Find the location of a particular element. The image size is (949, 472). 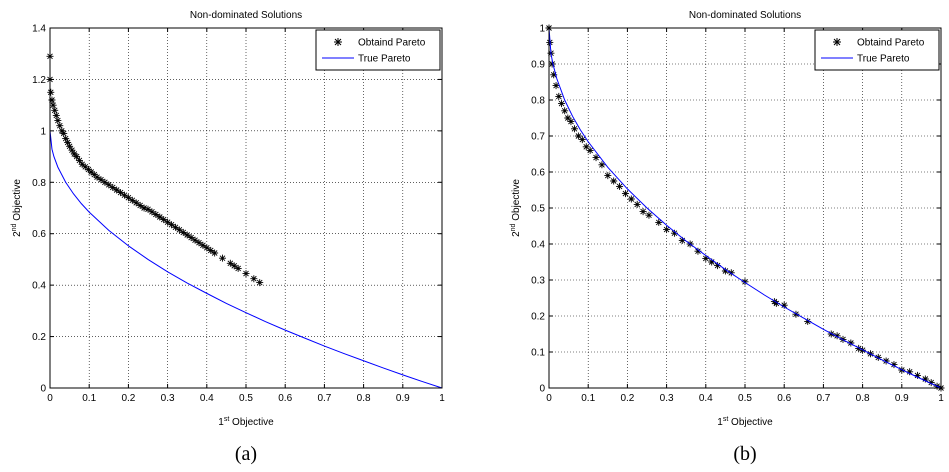

chart-a-legend-label: True Pareto is located at coordinates (384, 59).